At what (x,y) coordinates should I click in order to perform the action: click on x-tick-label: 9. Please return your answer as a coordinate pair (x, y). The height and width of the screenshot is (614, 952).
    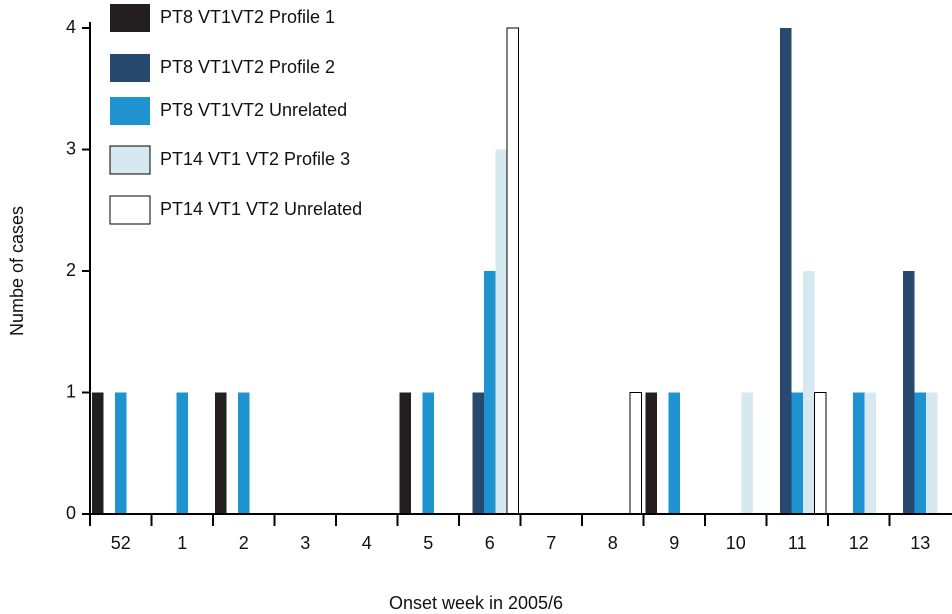
    Looking at the image, I should click on (674, 543).